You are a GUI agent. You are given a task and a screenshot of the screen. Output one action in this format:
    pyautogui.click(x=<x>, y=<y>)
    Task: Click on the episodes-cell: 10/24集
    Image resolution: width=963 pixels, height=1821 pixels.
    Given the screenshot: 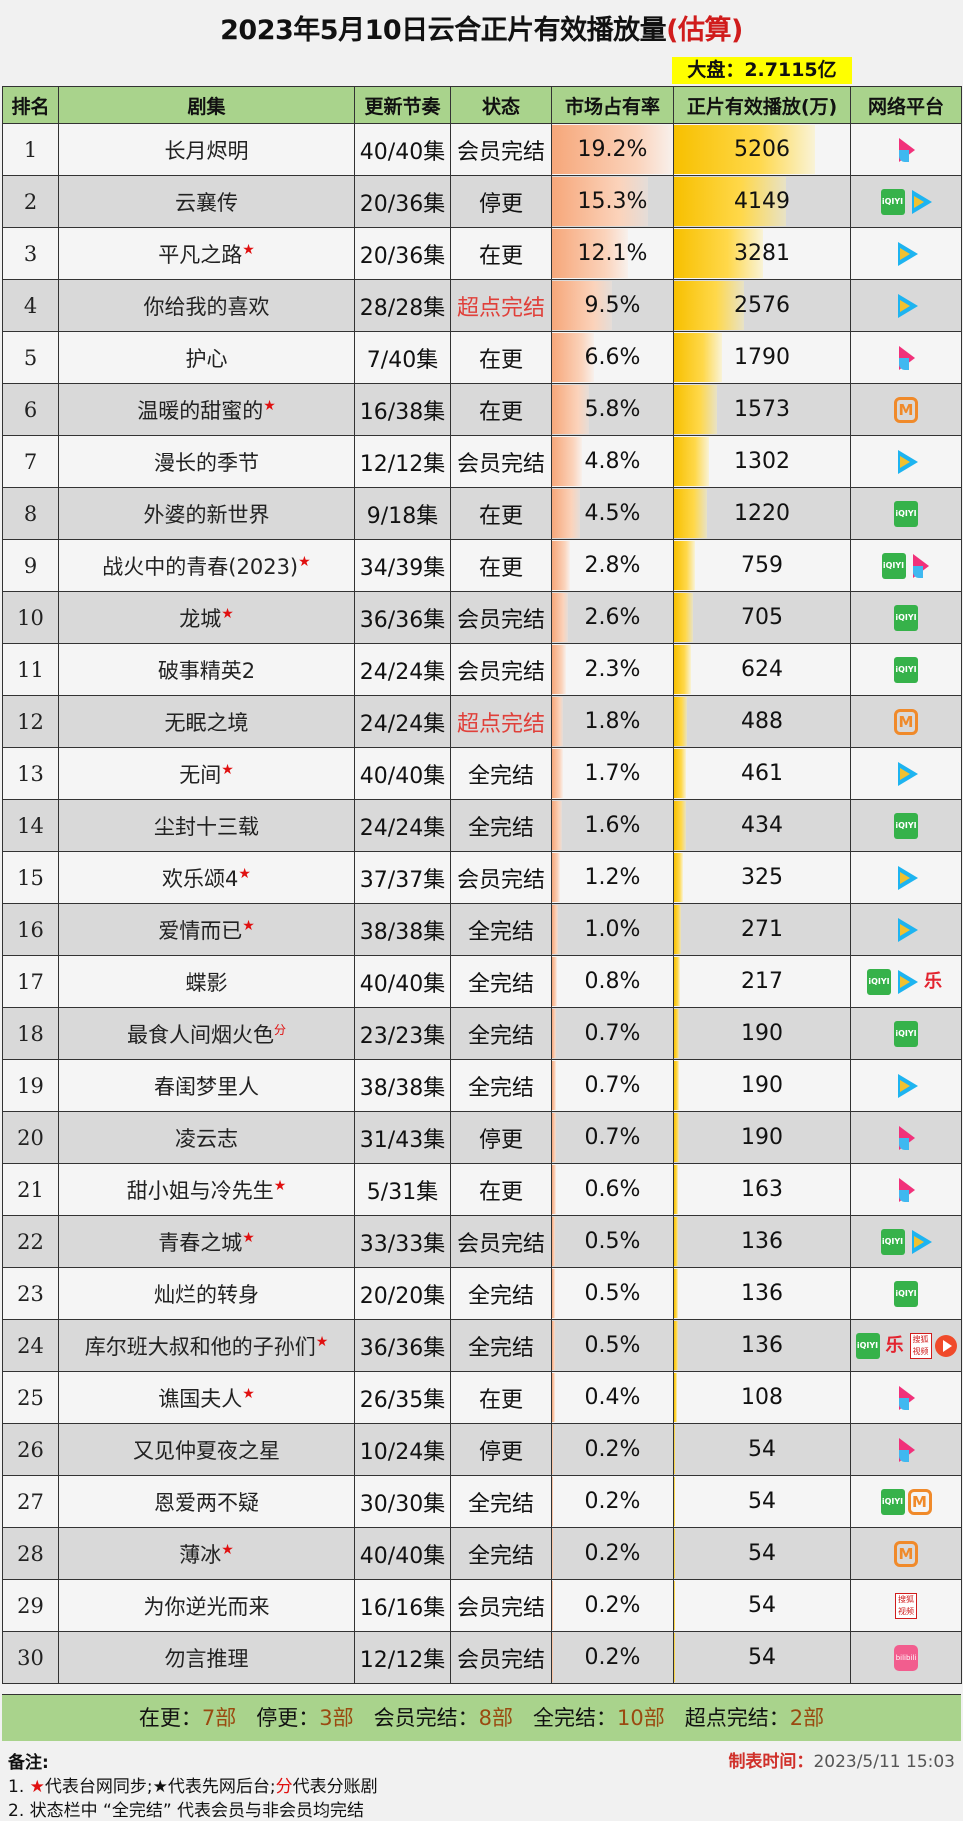 What is the action you would take?
    pyautogui.click(x=402, y=1449)
    